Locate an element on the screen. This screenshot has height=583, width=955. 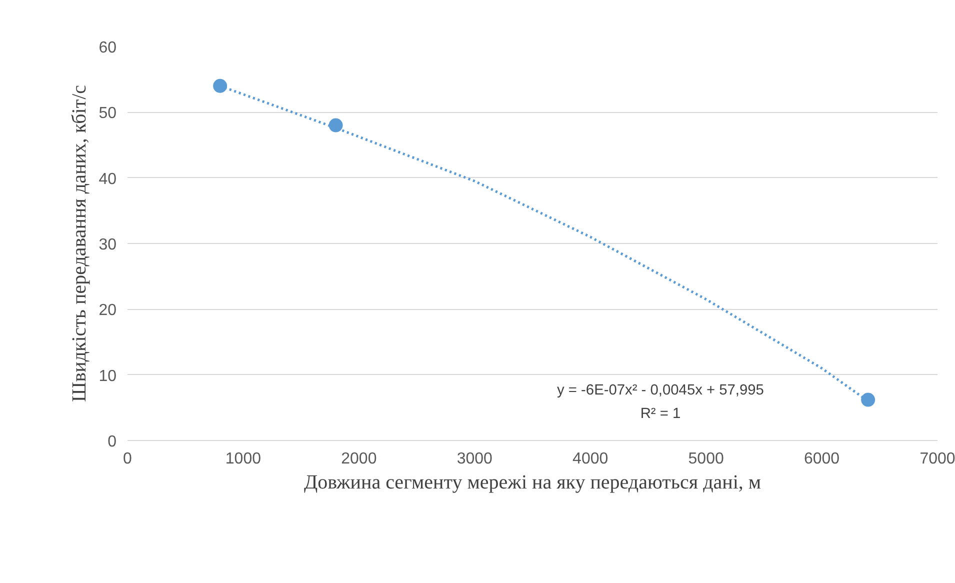
x-tick-label: 0 is located at coordinates (127, 459).